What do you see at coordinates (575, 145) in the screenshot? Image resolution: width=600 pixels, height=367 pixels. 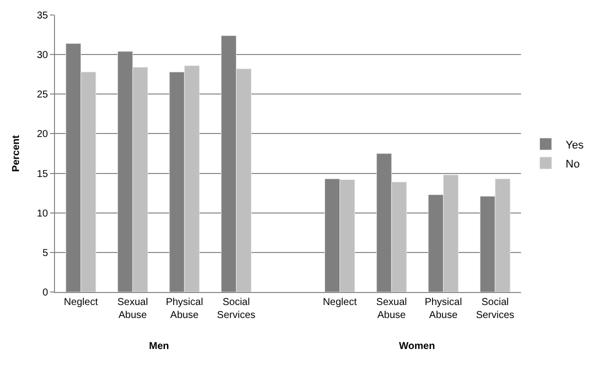 I see `legend-label: Yes` at bounding box center [575, 145].